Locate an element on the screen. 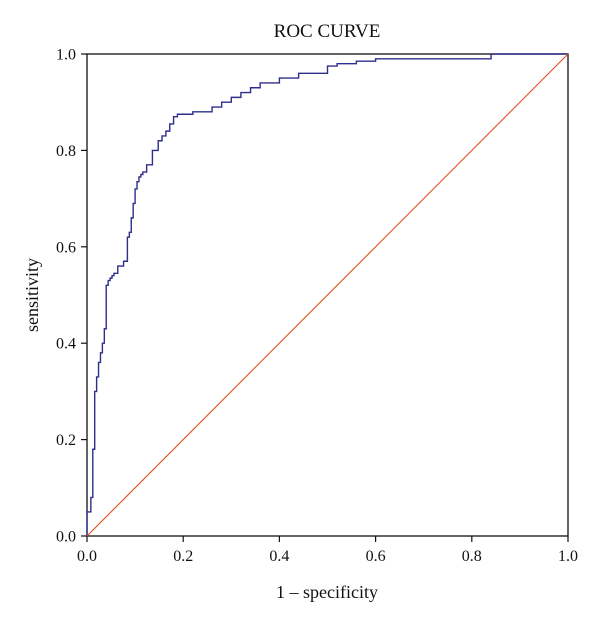 This screenshot has width=600, height=622. x-tick-label: 0.2 is located at coordinates (183, 556).